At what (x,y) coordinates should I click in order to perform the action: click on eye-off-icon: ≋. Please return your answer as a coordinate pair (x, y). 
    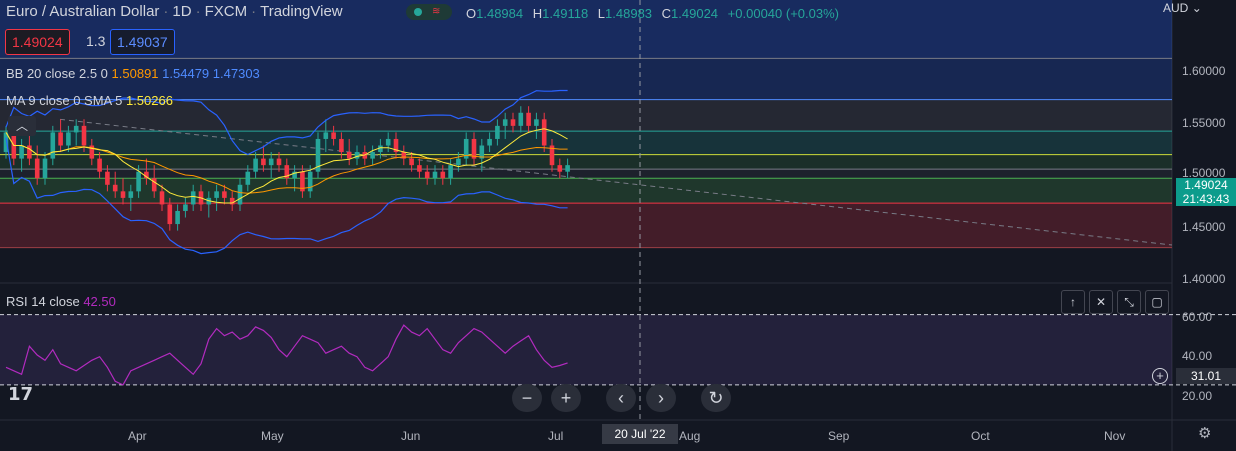
    Looking at the image, I should click on (436, 11).